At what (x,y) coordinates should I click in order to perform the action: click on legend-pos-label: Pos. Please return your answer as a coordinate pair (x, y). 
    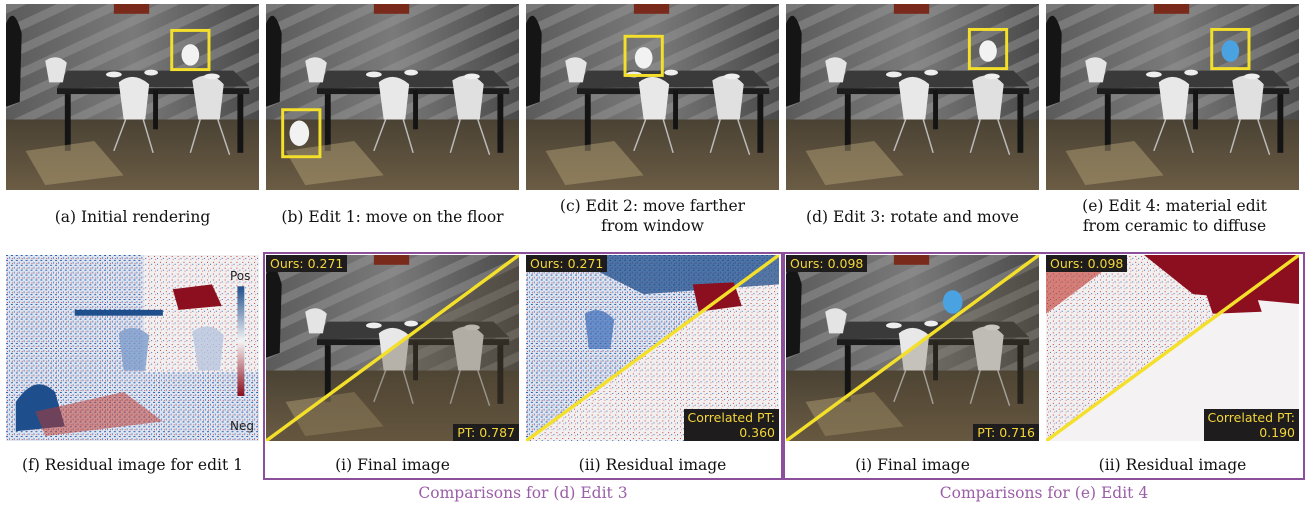
    Looking at the image, I should click on (240, 276).